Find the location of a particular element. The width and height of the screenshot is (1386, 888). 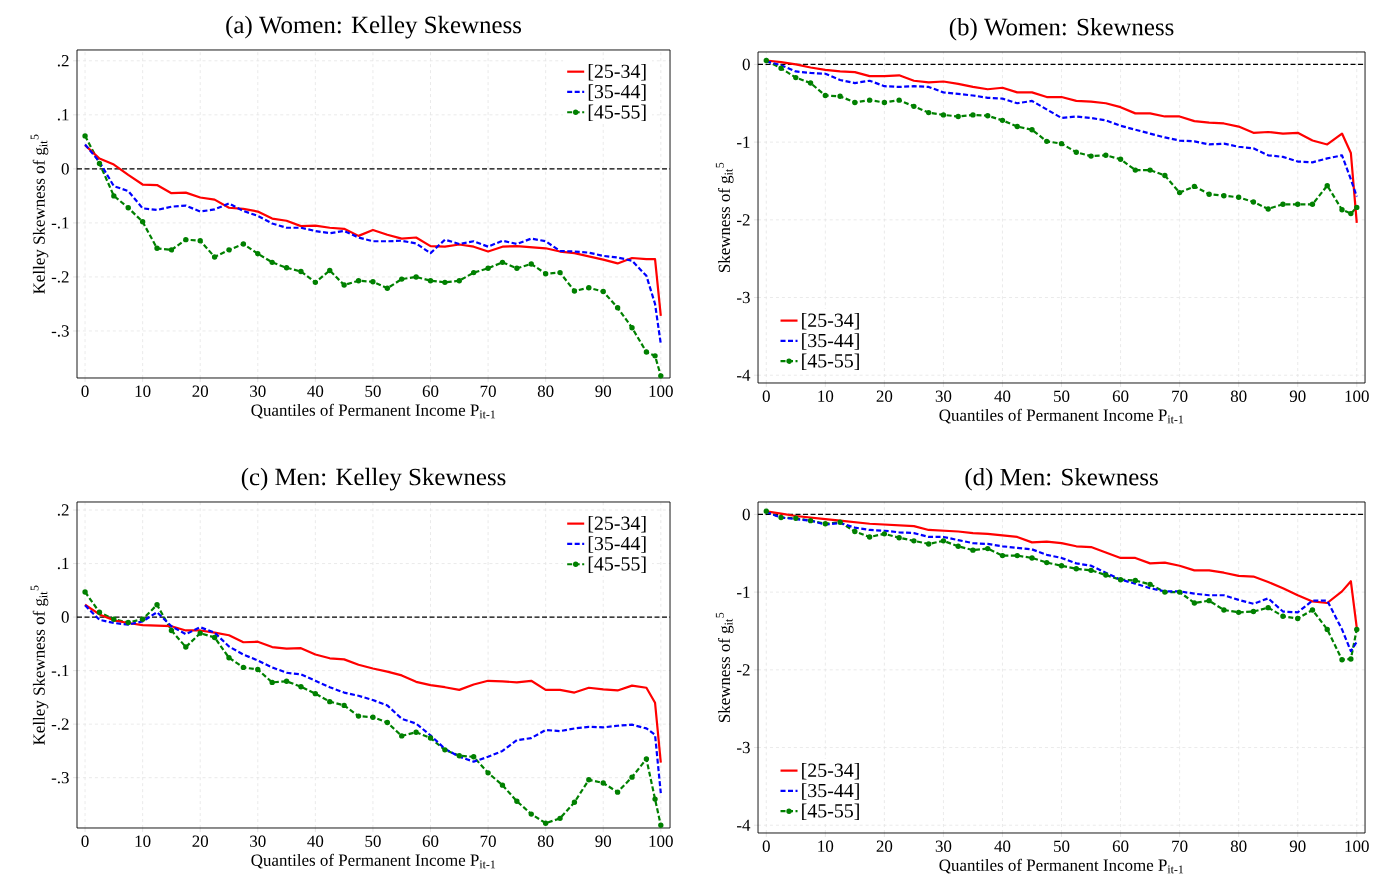

y-axis-title: Kelley Skewness of g$_{it}$5 is located at coordinates (39, 214).